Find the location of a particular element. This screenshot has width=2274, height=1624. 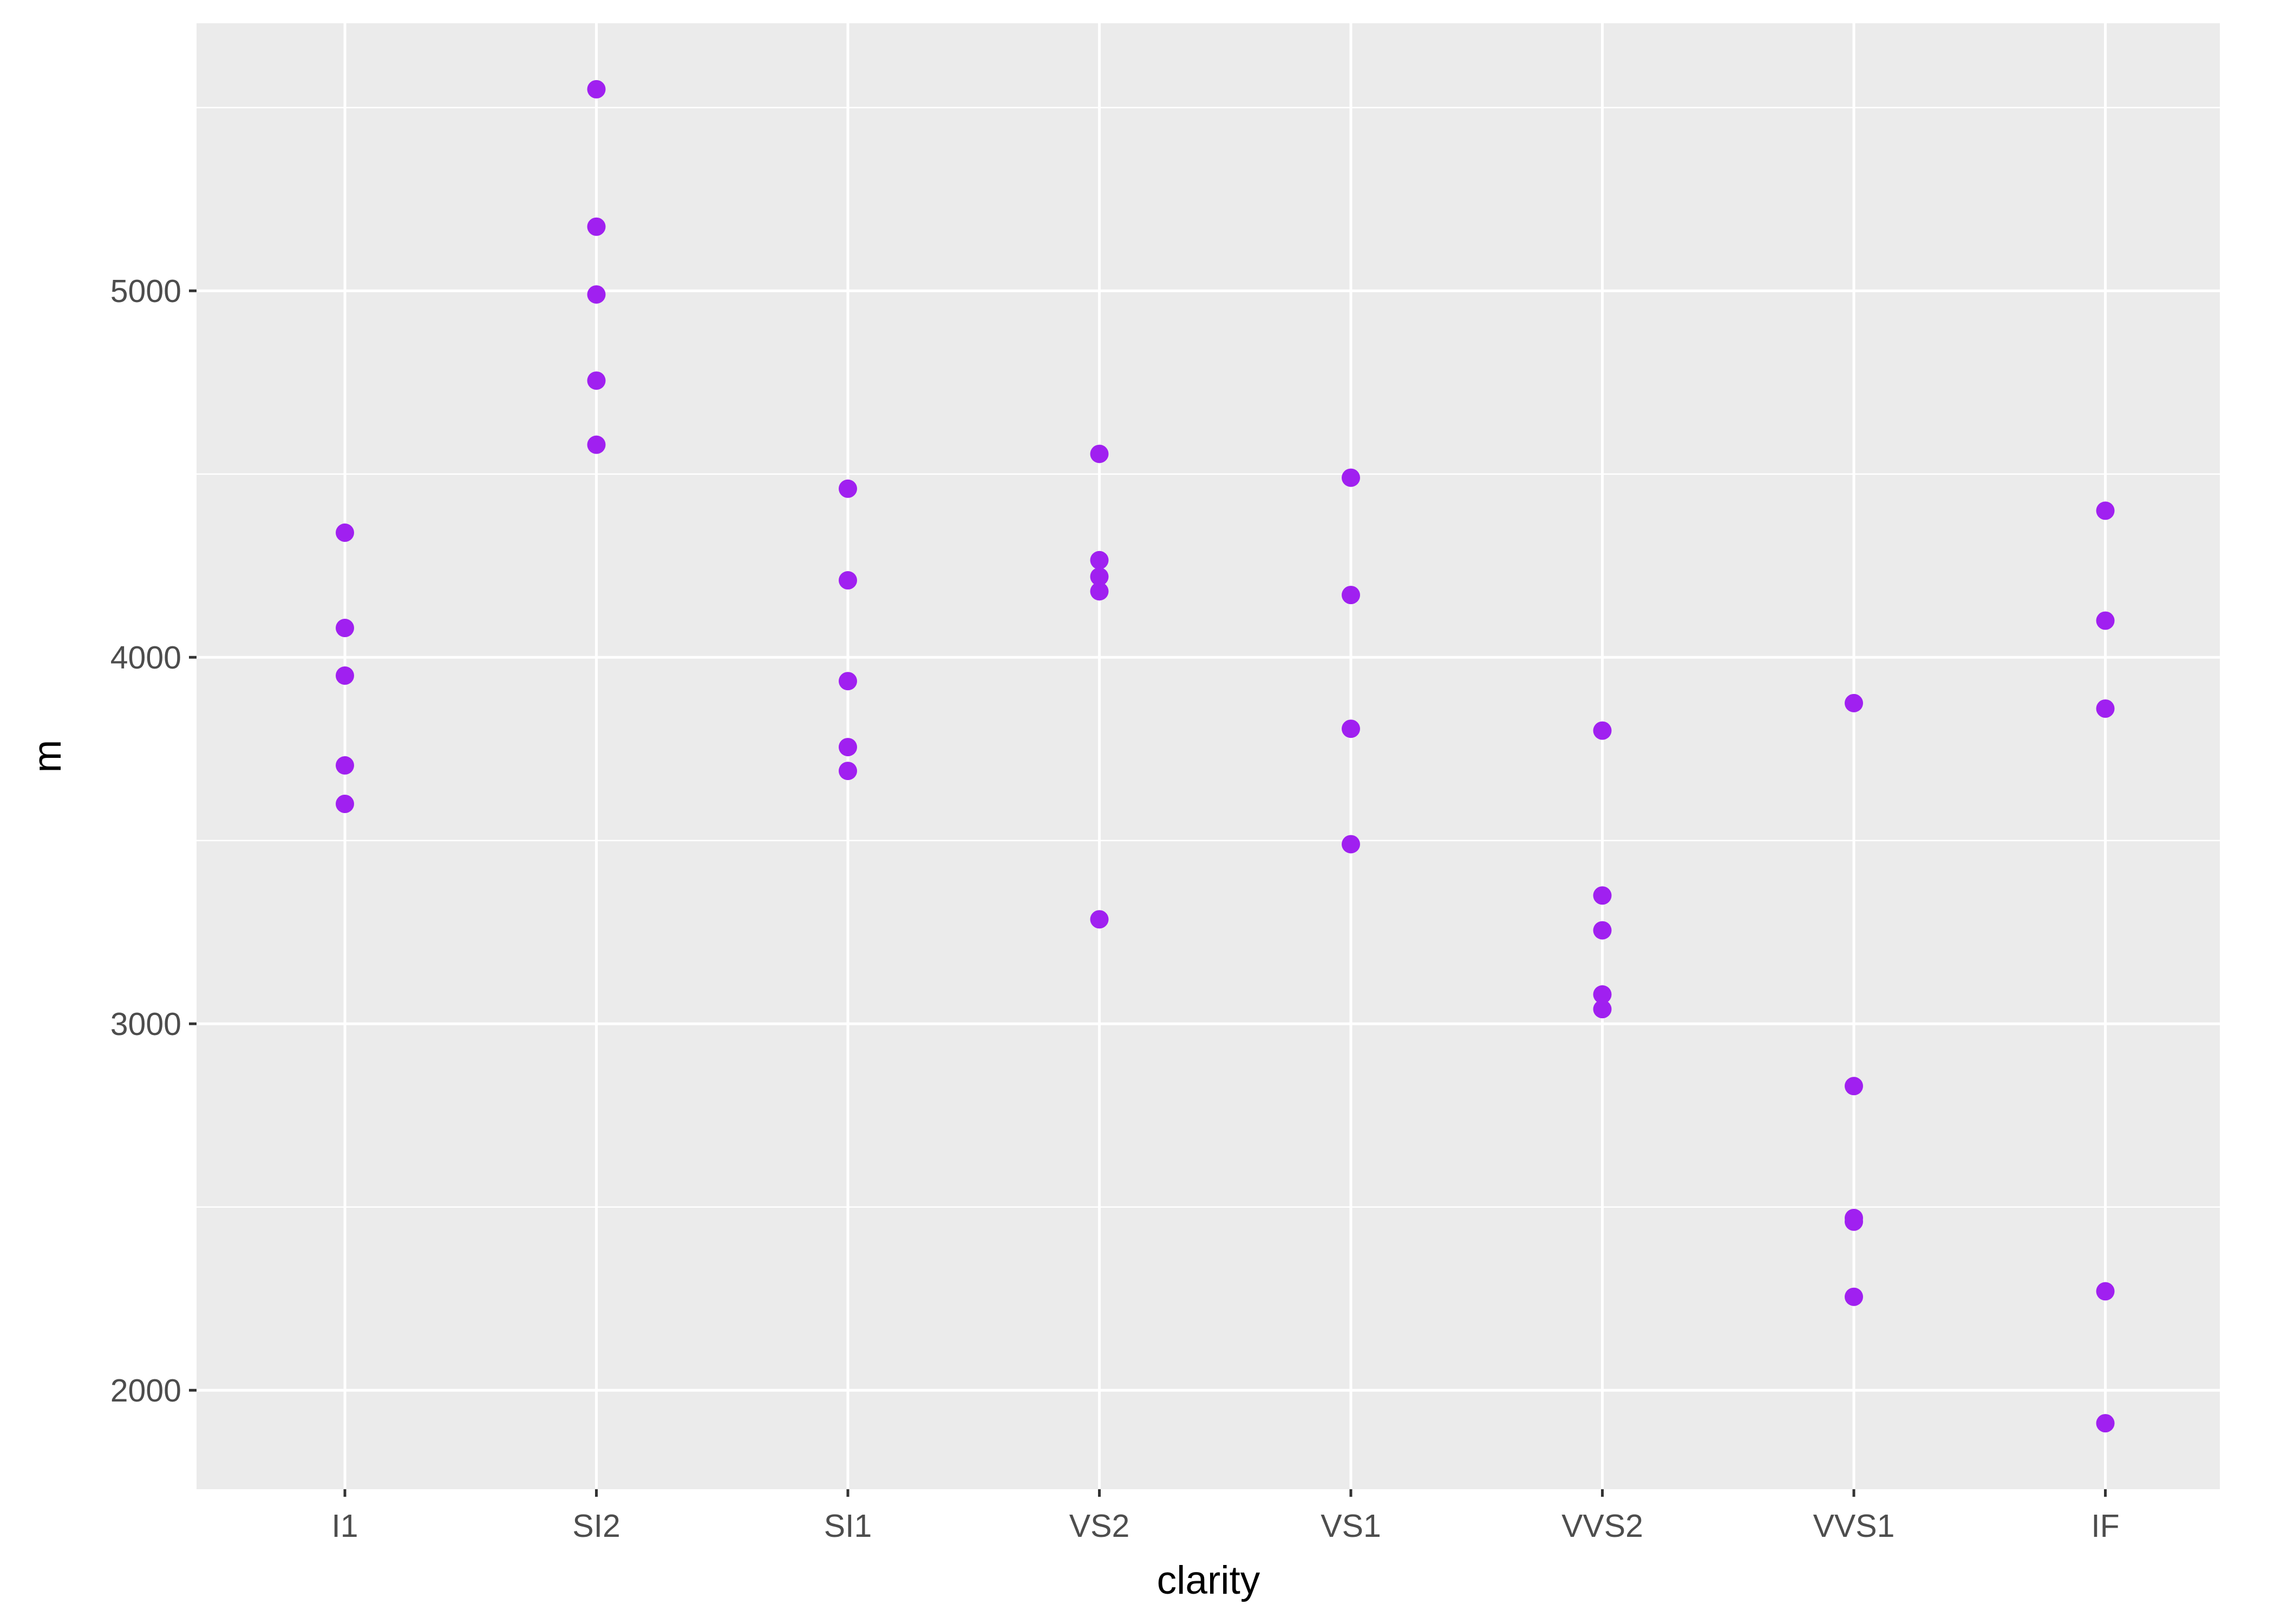

x-tick-label: VVS2 is located at coordinates (1602, 1526).